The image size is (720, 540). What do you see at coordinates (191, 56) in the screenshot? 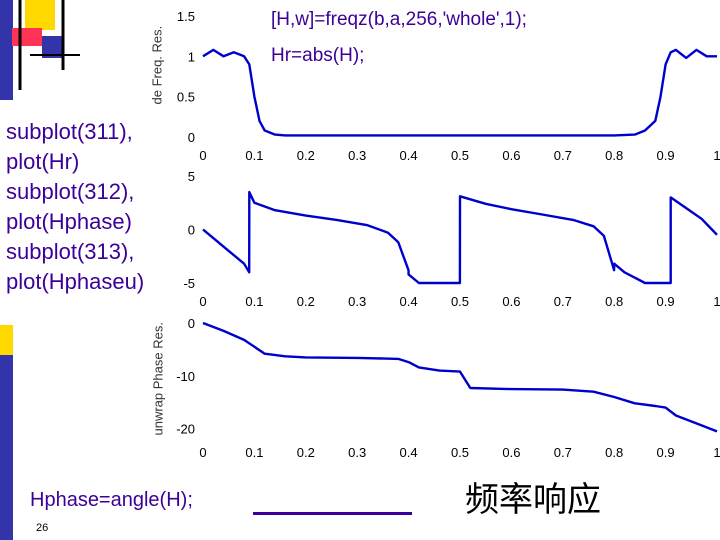
I see `chart1-ytick: 1` at bounding box center [191, 56].